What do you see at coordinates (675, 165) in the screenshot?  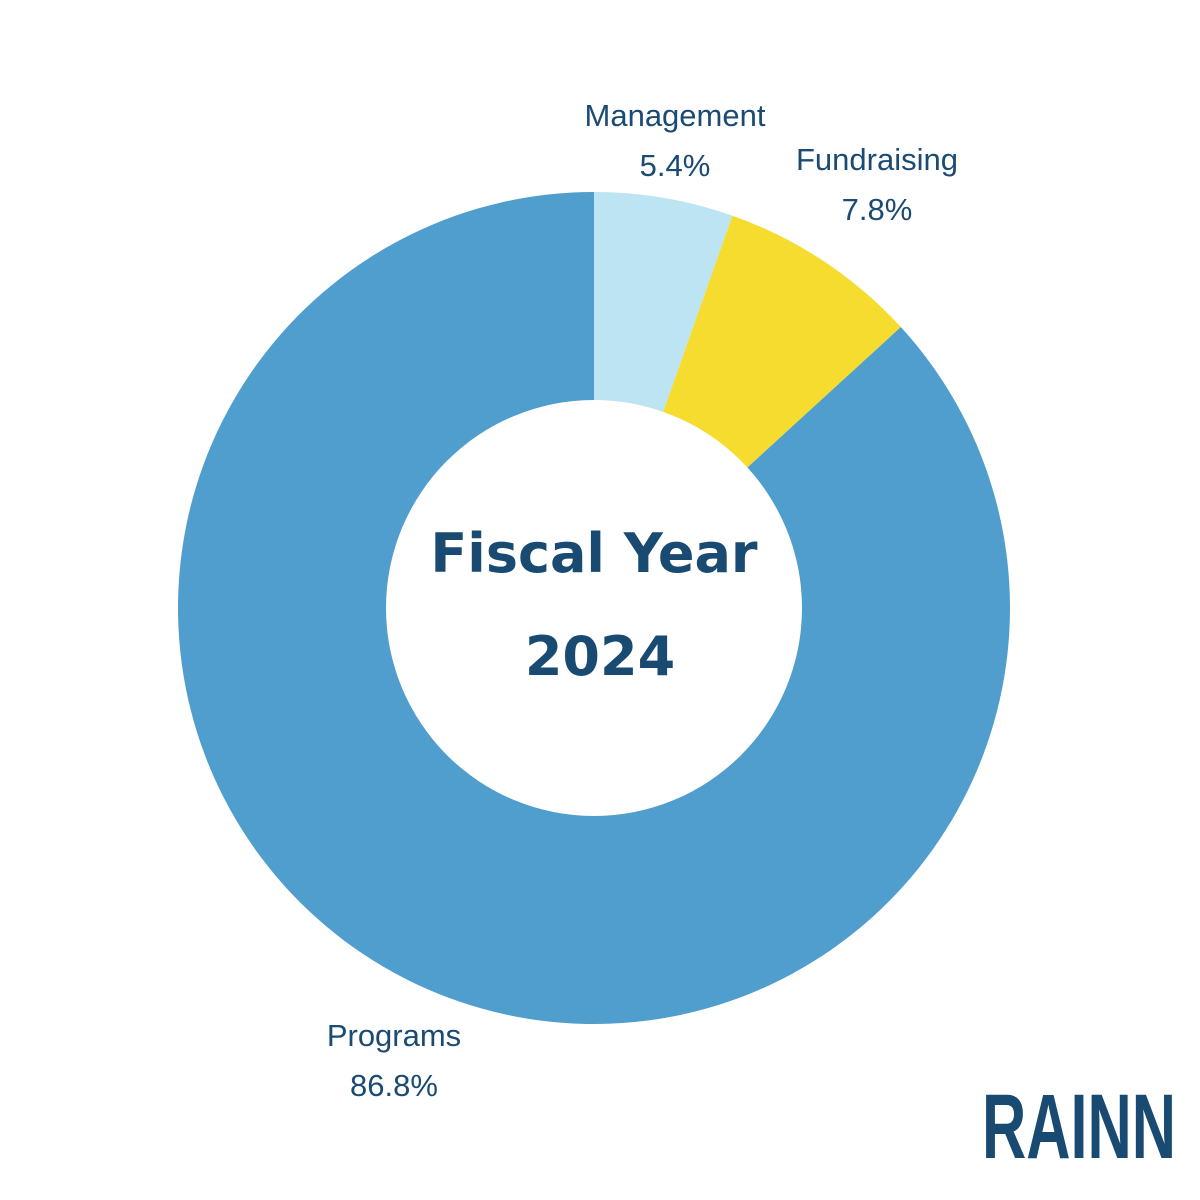 I see `slice-label-management-value: 5.4%` at bounding box center [675, 165].